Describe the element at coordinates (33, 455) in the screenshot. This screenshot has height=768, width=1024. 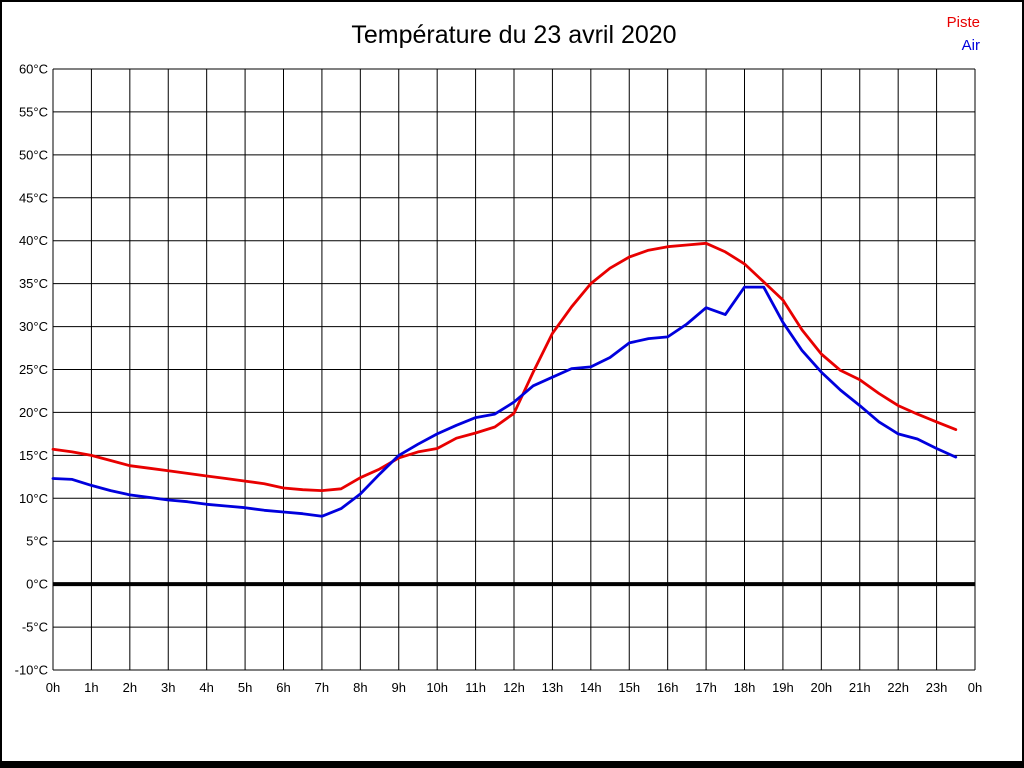
I see `y-axis-tick-label: 15°C` at that location.